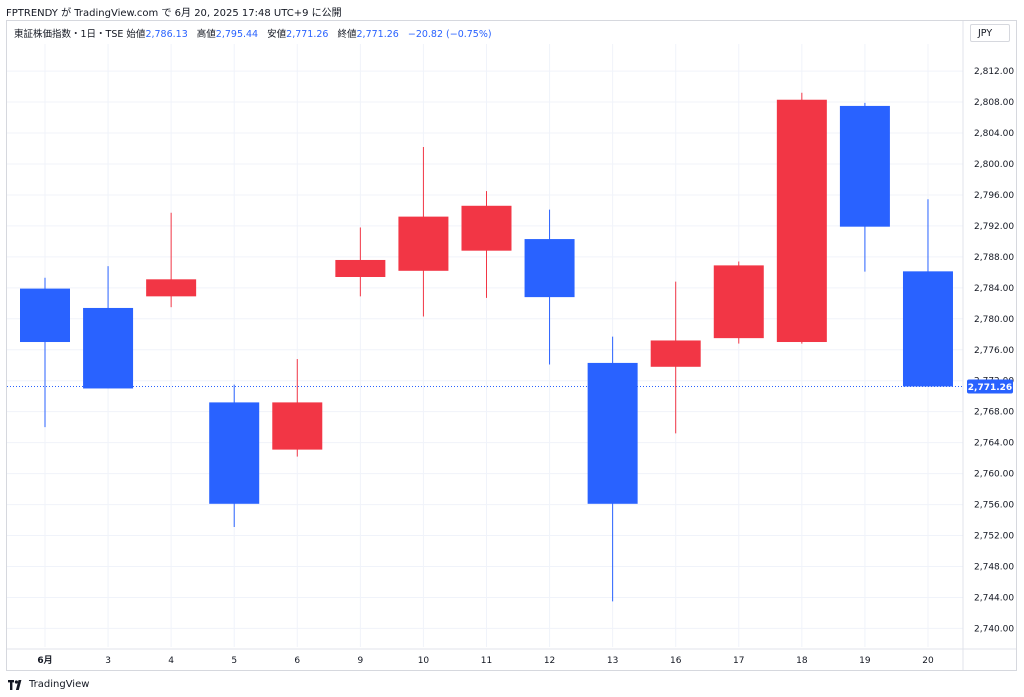 Image resolution: width=1024 pixels, height=697 pixels. What do you see at coordinates (307, 34) in the screenshot?
I see `low-value: 2,771.26` at bounding box center [307, 34].